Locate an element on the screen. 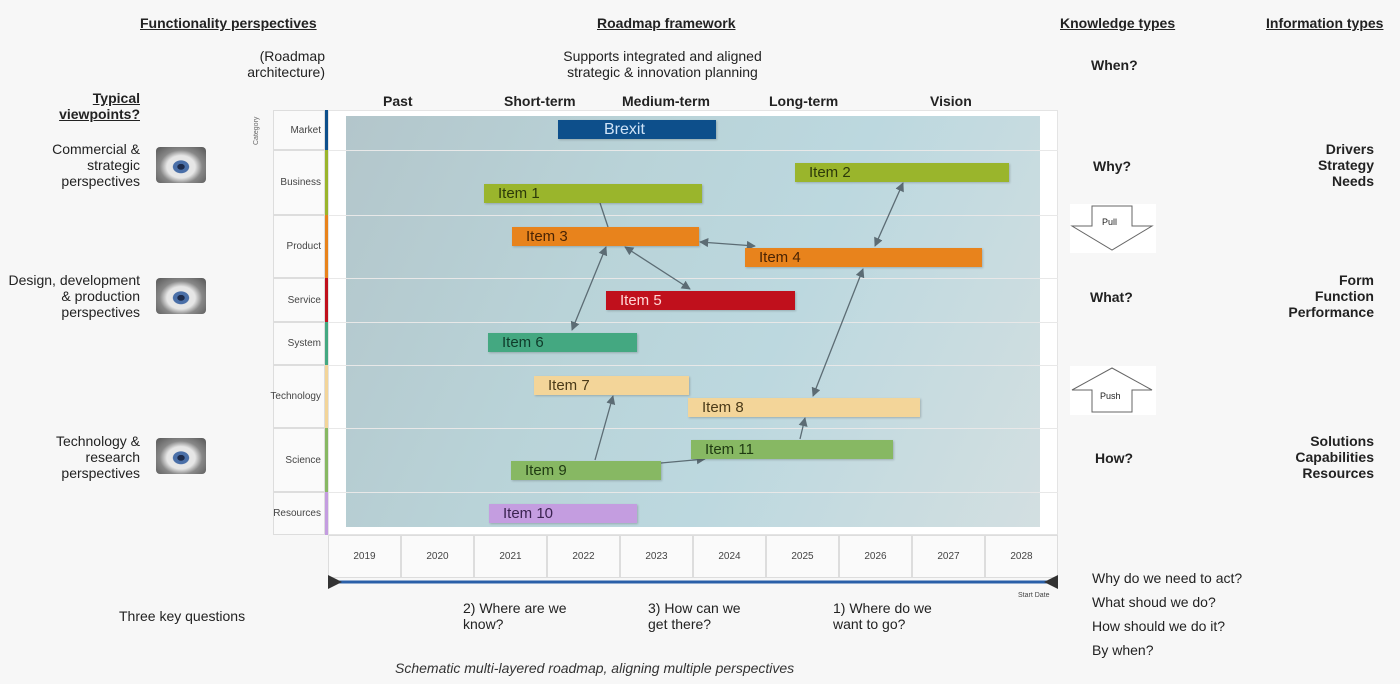 The width and height of the screenshot is (1400, 684). year-2025: 2025 is located at coordinates (802, 556).